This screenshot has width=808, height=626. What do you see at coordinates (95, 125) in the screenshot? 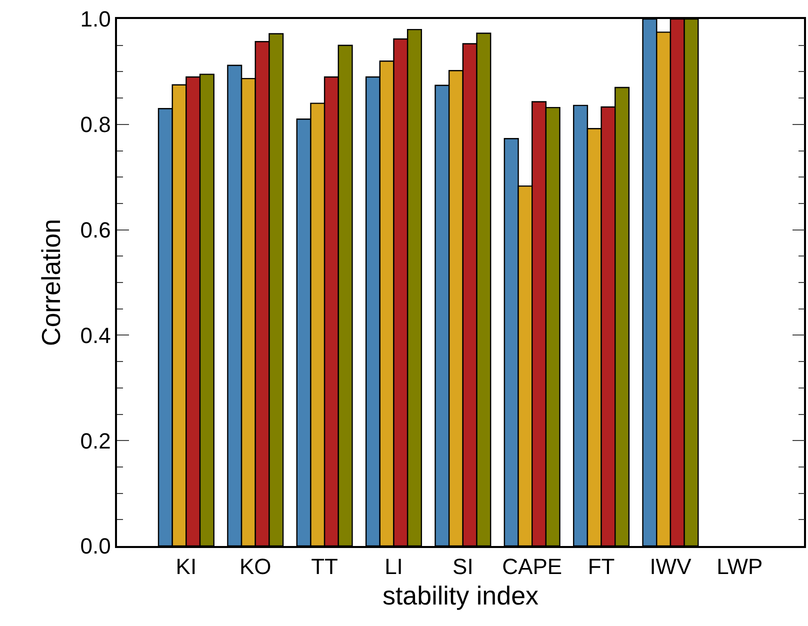
I see `y-tick-label: 0.8` at bounding box center [95, 125].